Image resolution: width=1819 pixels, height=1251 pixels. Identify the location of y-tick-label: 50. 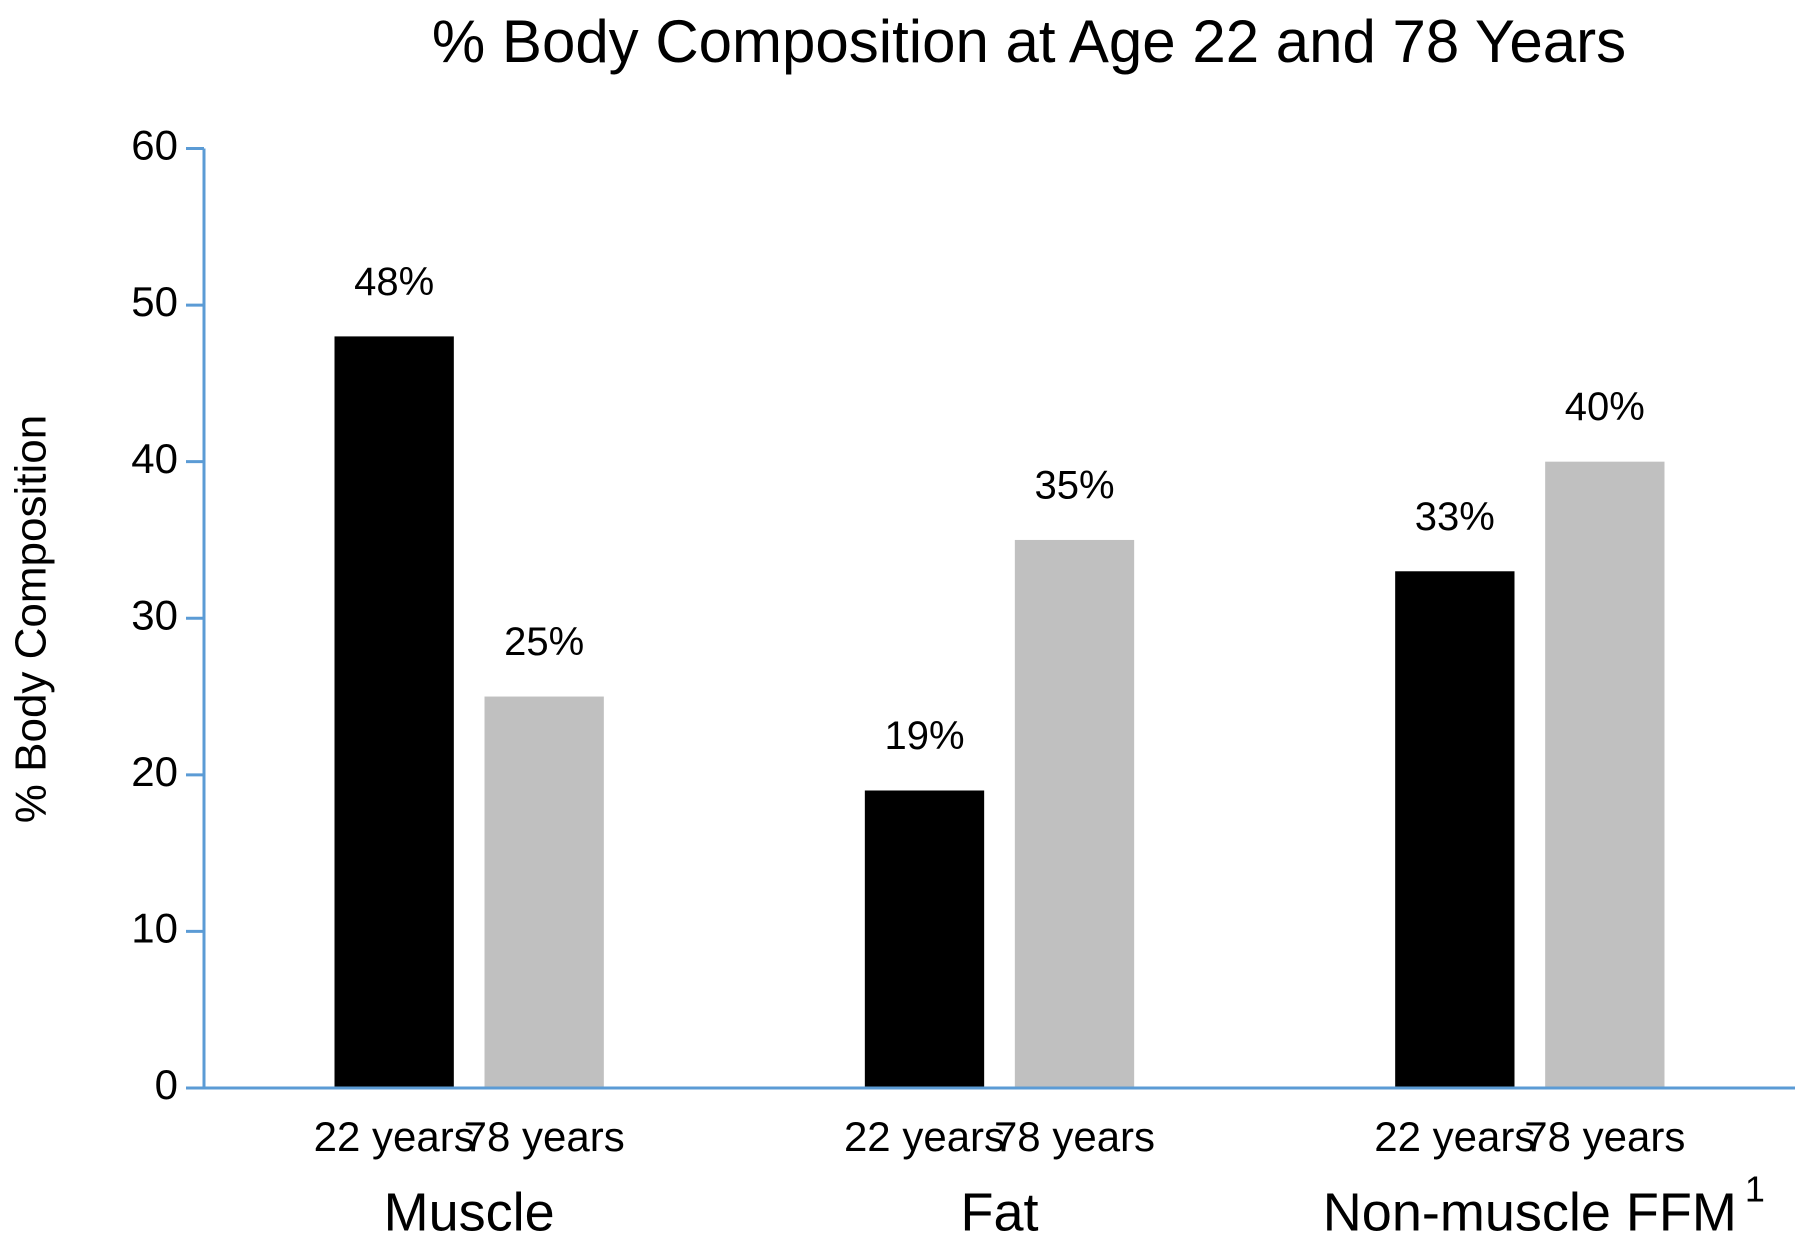
(154, 301).